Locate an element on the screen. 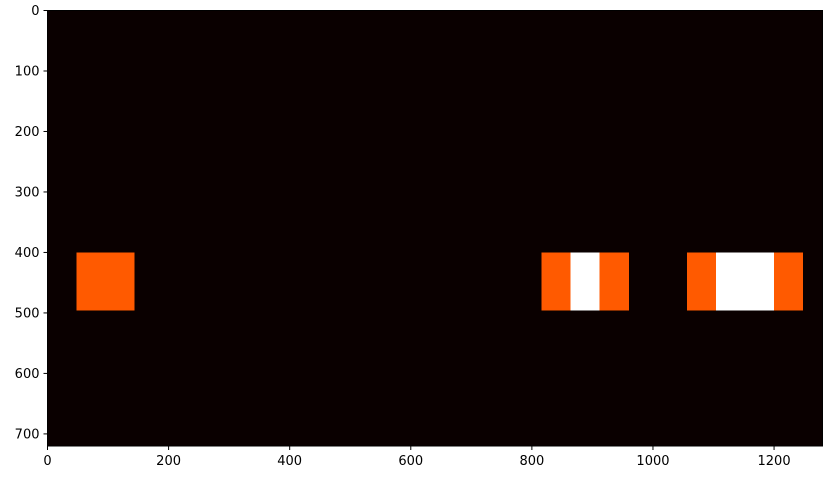 This screenshot has height=485, width=837. y-tick-label: 200 is located at coordinates (27, 132).